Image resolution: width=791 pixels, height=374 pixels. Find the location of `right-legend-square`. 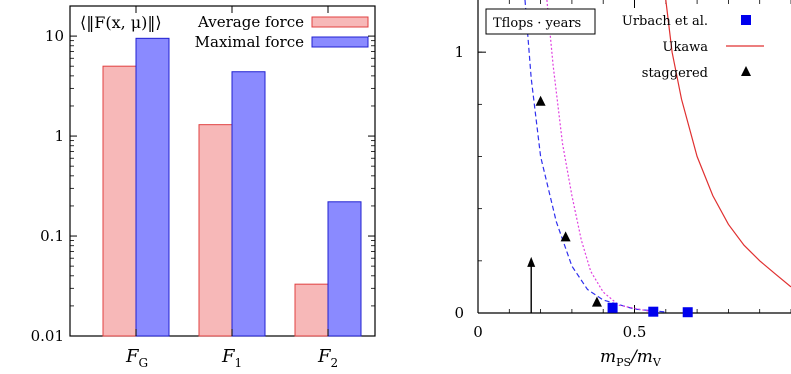

right-legend-square is located at coordinates (746, 20).